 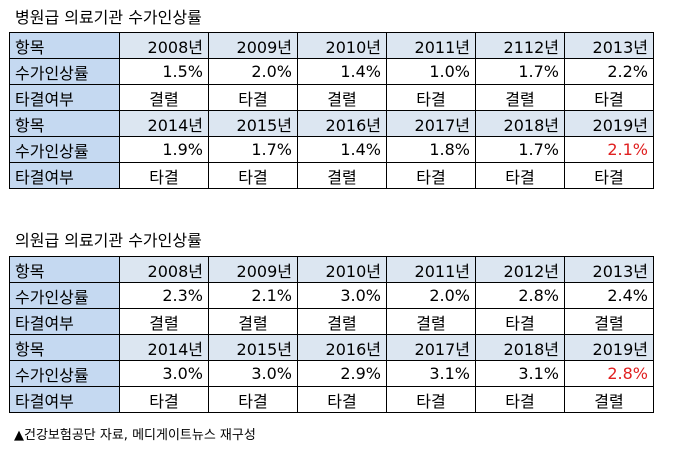 What do you see at coordinates (609, 295) in the screenshot?
I see `rate-cell: 2.4%` at bounding box center [609, 295].